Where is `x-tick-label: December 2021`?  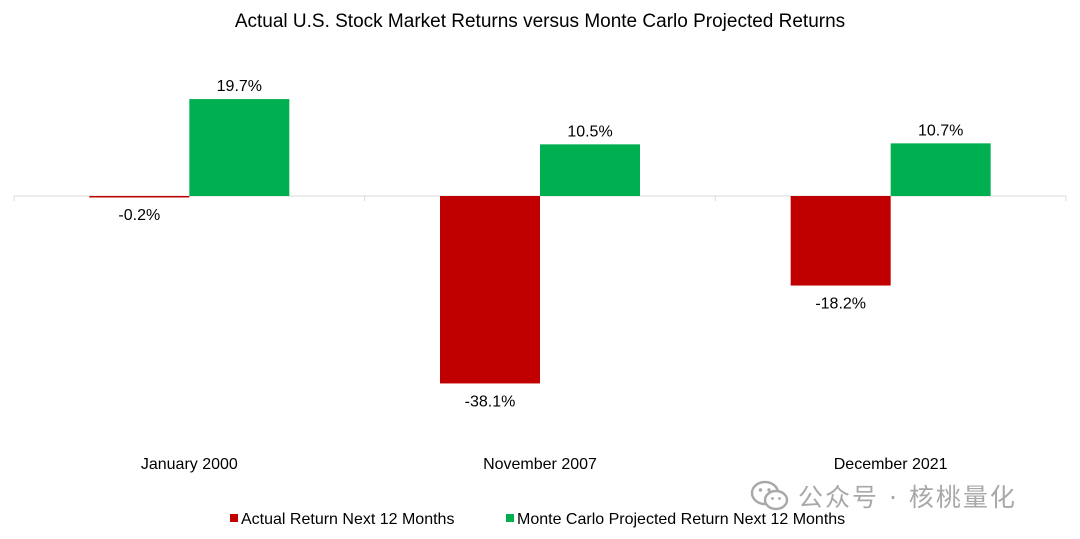
x-tick-label: December 2021 is located at coordinates (891, 464).